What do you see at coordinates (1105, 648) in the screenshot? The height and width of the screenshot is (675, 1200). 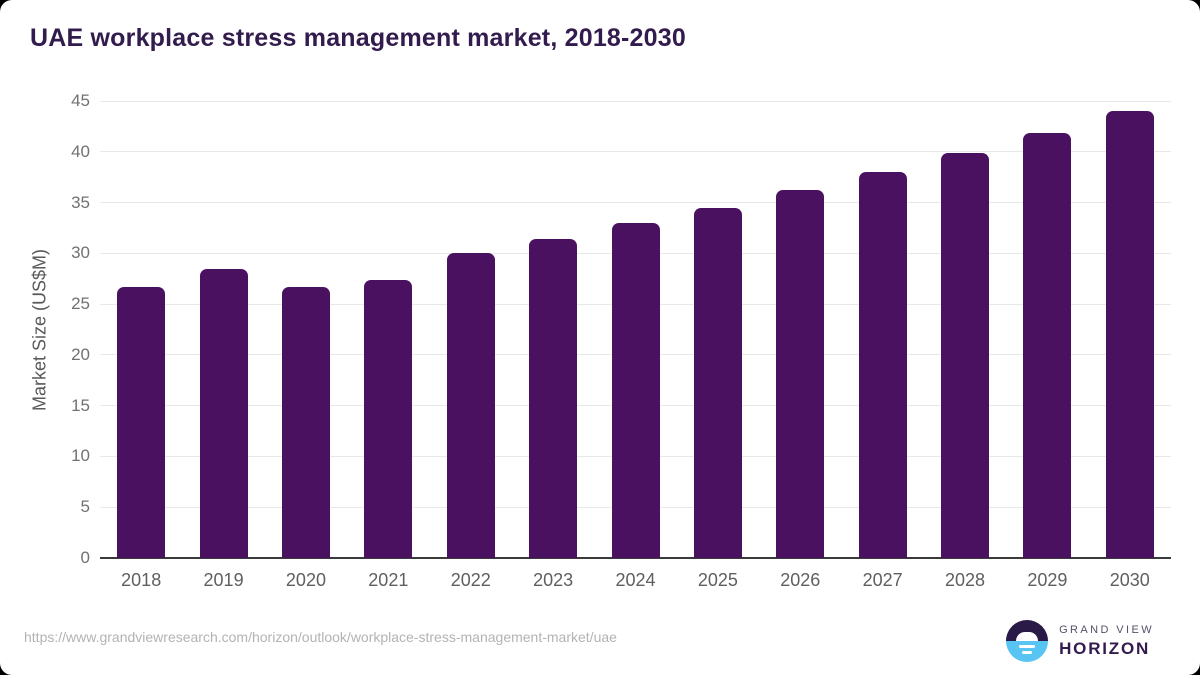 I see `logo-horizon-text: HORIZON` at bounding box center [1105, 648].